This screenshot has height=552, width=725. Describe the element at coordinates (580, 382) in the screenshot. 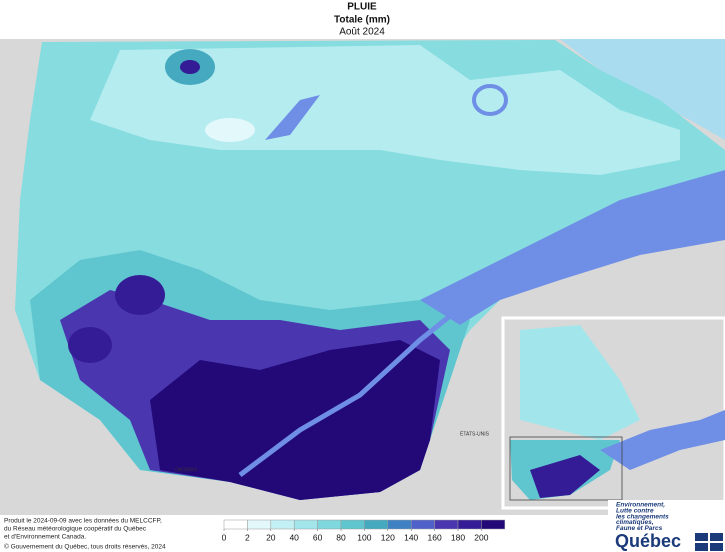

I see `inset-north` at that location.